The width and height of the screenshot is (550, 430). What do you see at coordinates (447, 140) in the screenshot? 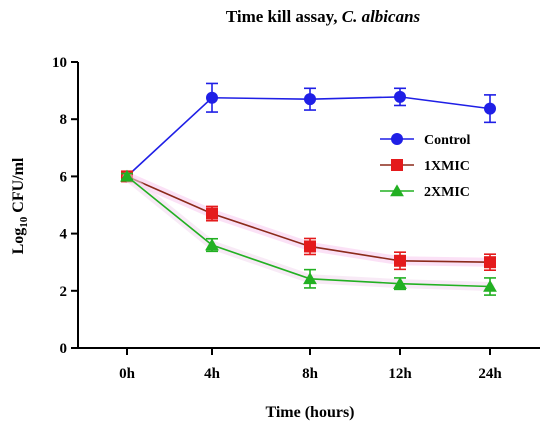
I see `legend-label: Control` at bounding box center [447, 140].